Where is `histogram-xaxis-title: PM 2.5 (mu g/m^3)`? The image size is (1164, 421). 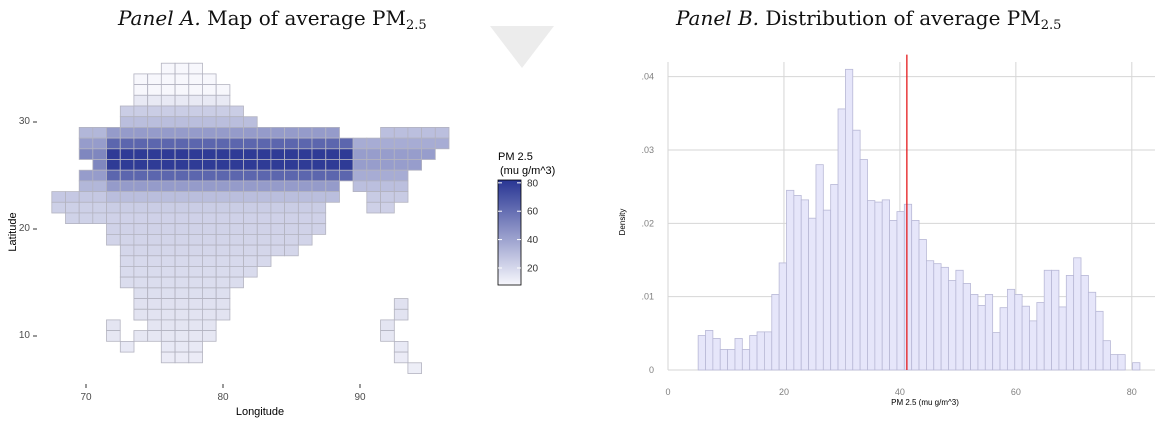 histogram-xaxis-title: PM 2.5 (mu g/m^3) is located at coordinates (925, 402).